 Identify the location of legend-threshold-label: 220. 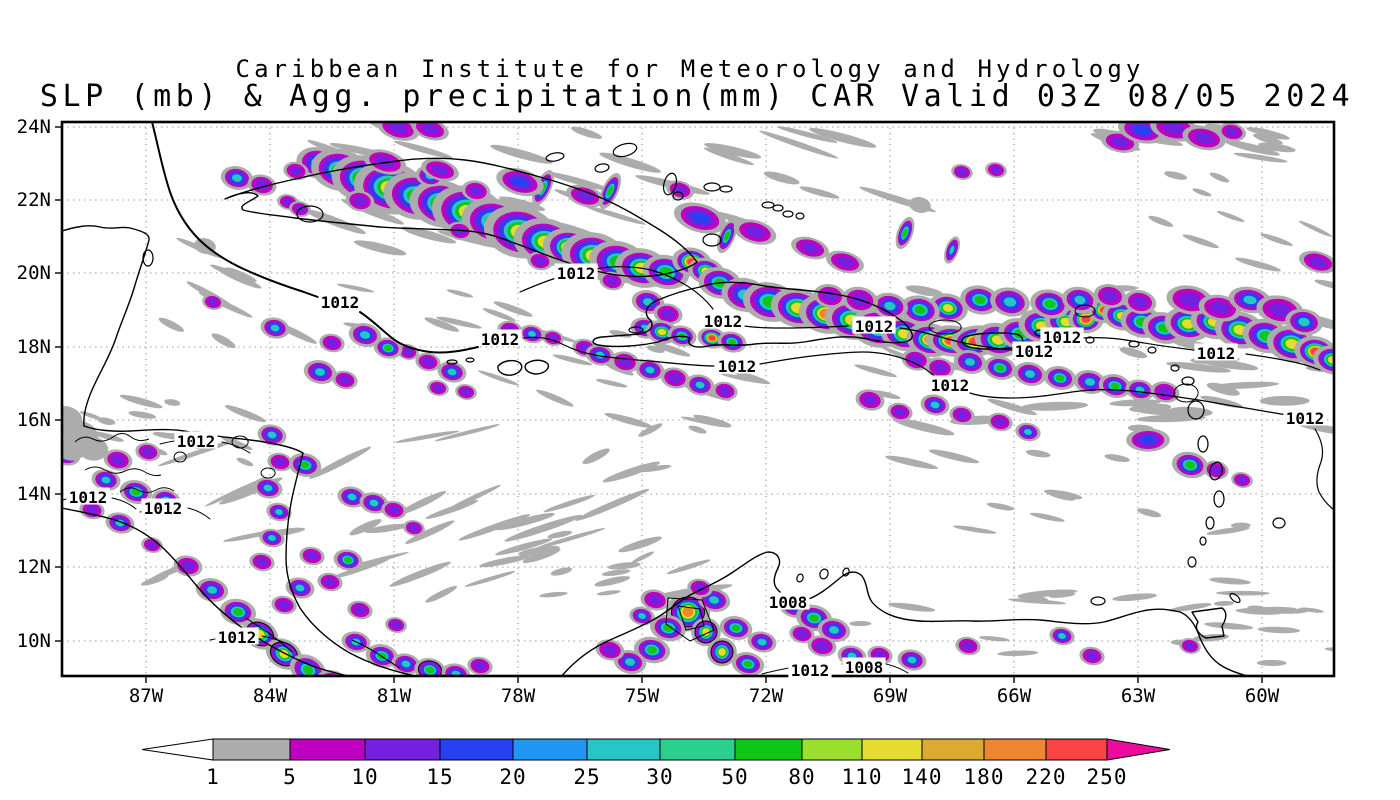
(1046, 777).